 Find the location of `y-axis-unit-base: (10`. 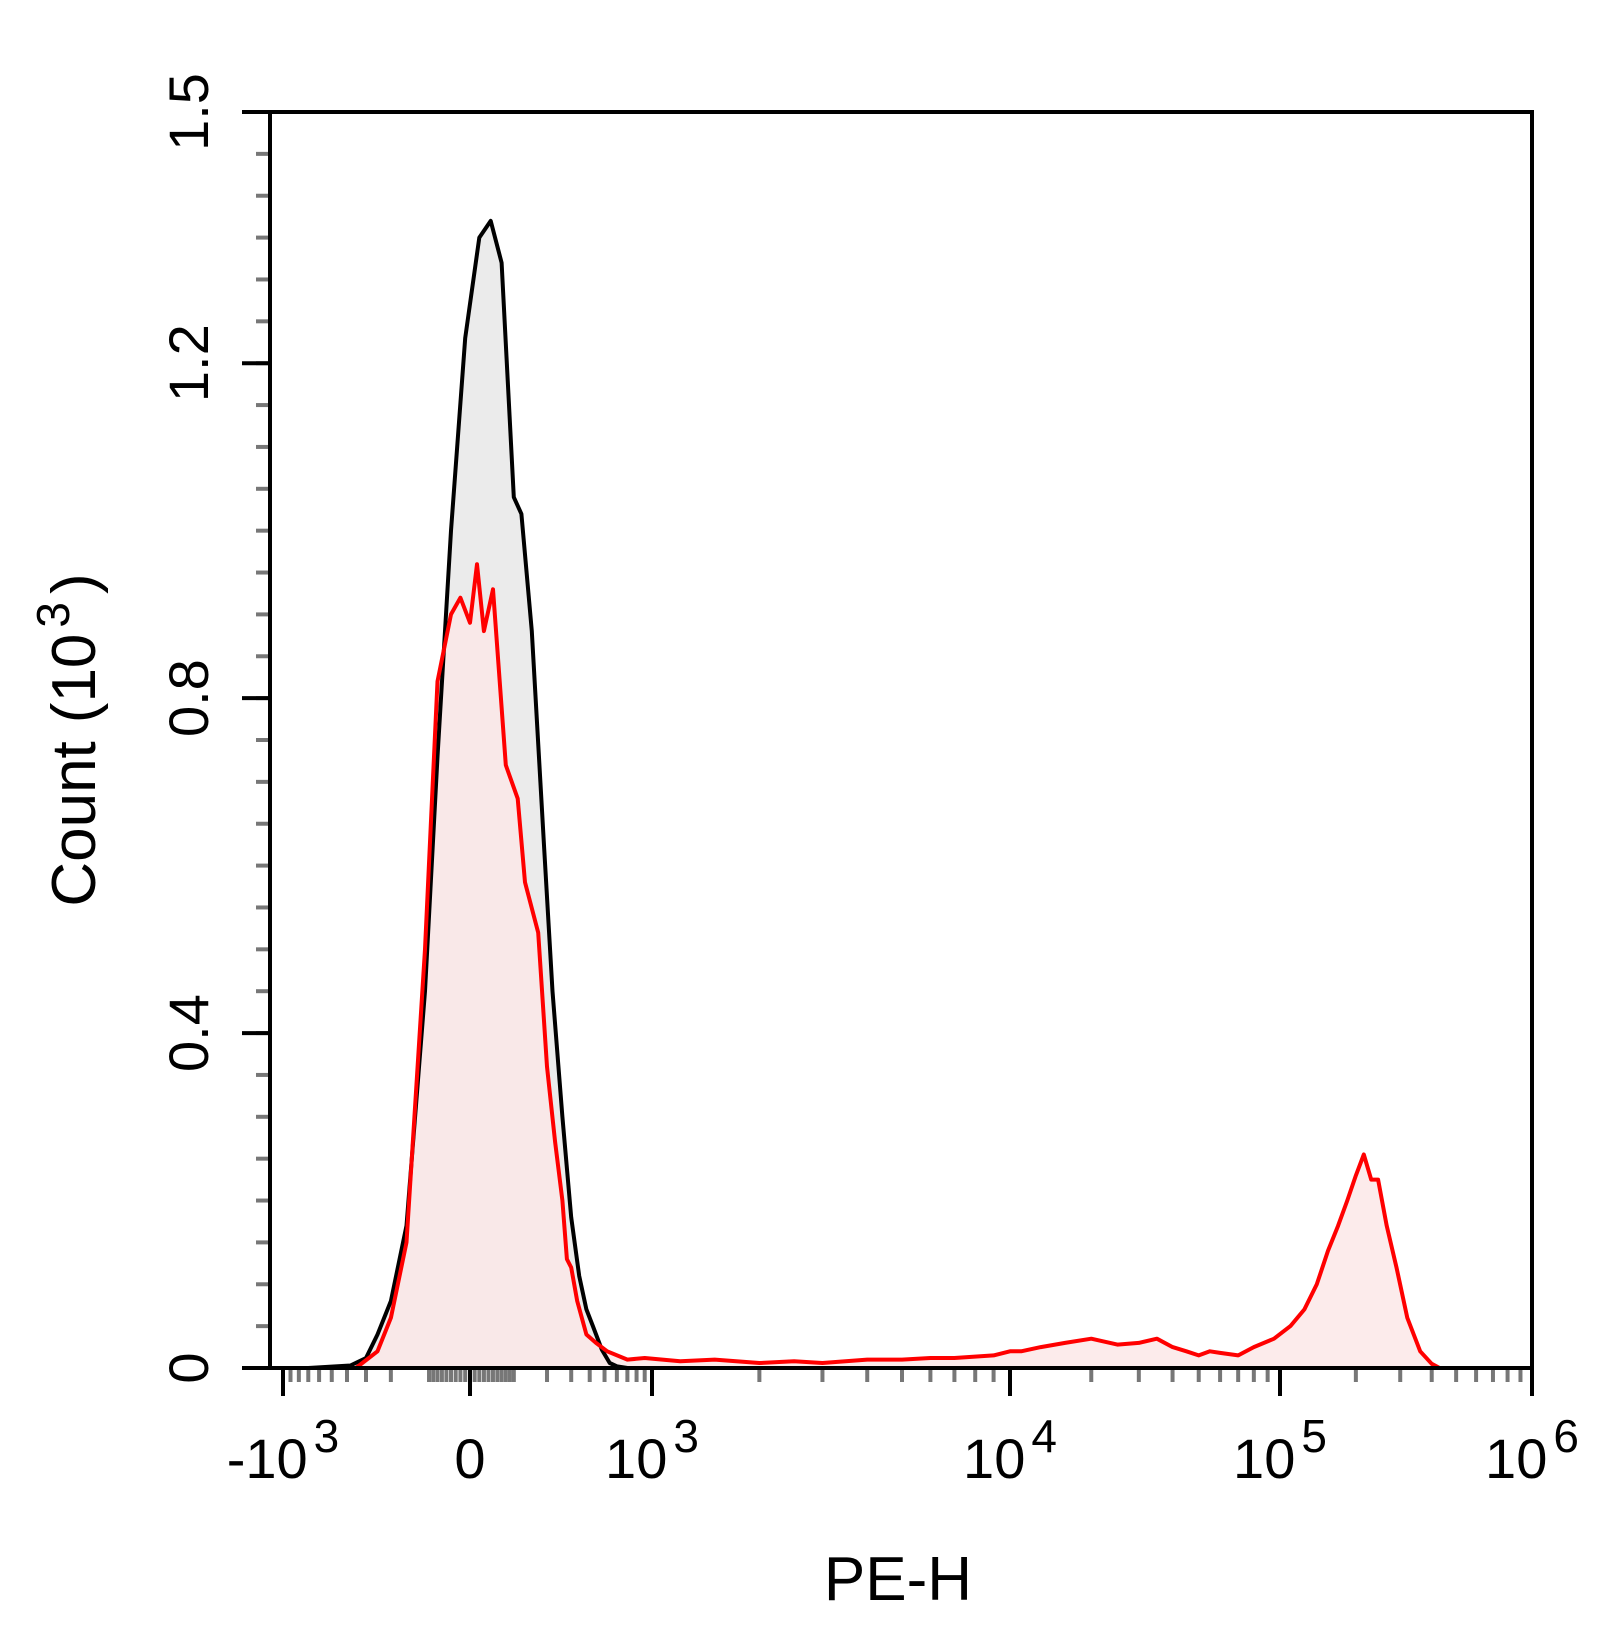

y-axis-unit-base: (10 is located at coordinates (74, 679).